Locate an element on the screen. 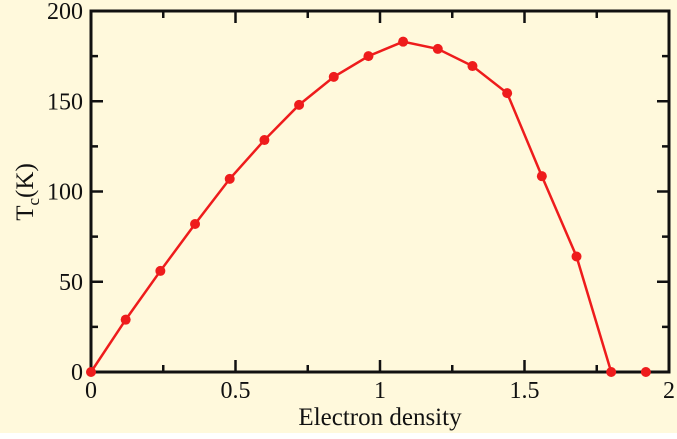  x-tick-label: 1 is located at coordinates (380, 391).